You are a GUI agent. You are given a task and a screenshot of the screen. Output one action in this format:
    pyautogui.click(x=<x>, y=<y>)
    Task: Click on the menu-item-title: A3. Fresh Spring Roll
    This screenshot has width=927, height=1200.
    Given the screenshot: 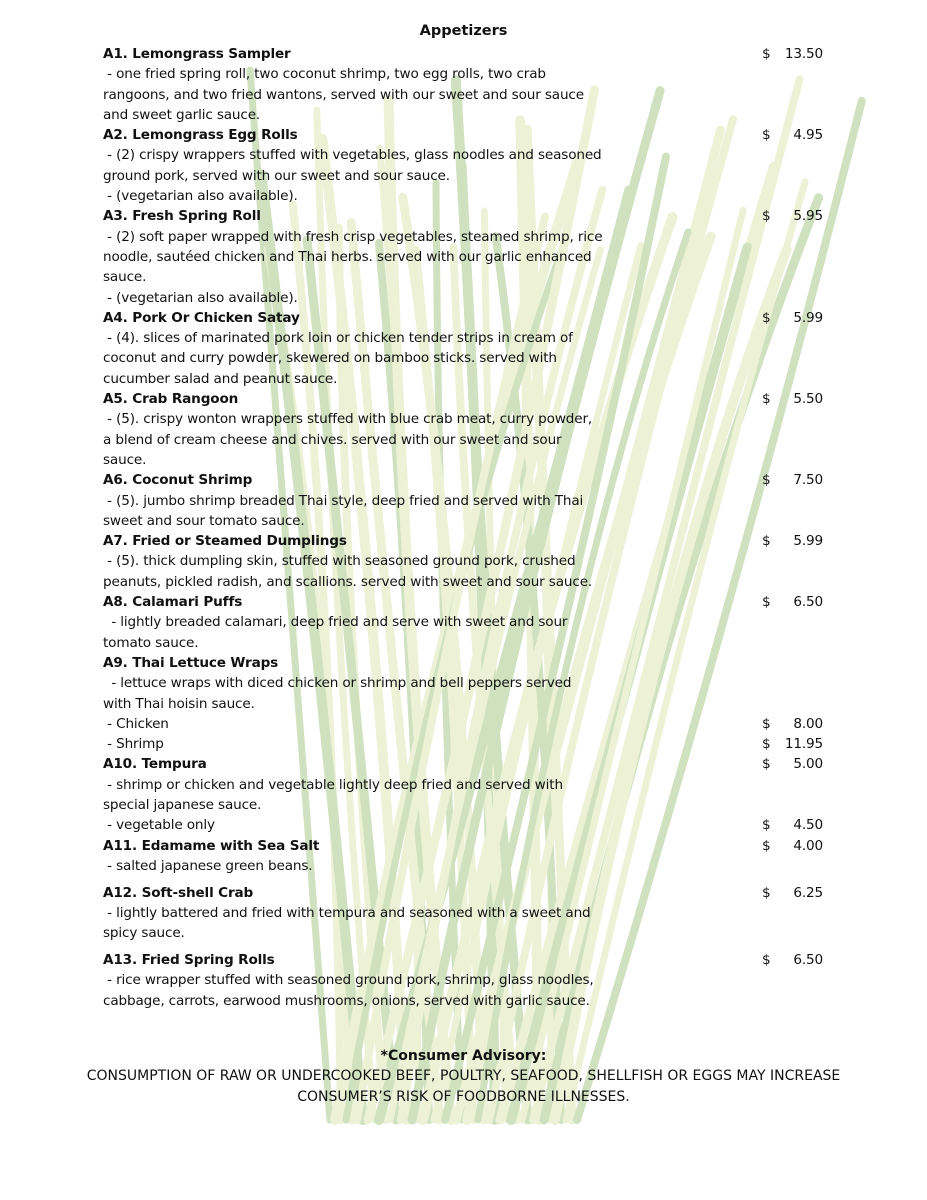 What is the action you would take?
    pyautogui.click(x=182, y=216)
    